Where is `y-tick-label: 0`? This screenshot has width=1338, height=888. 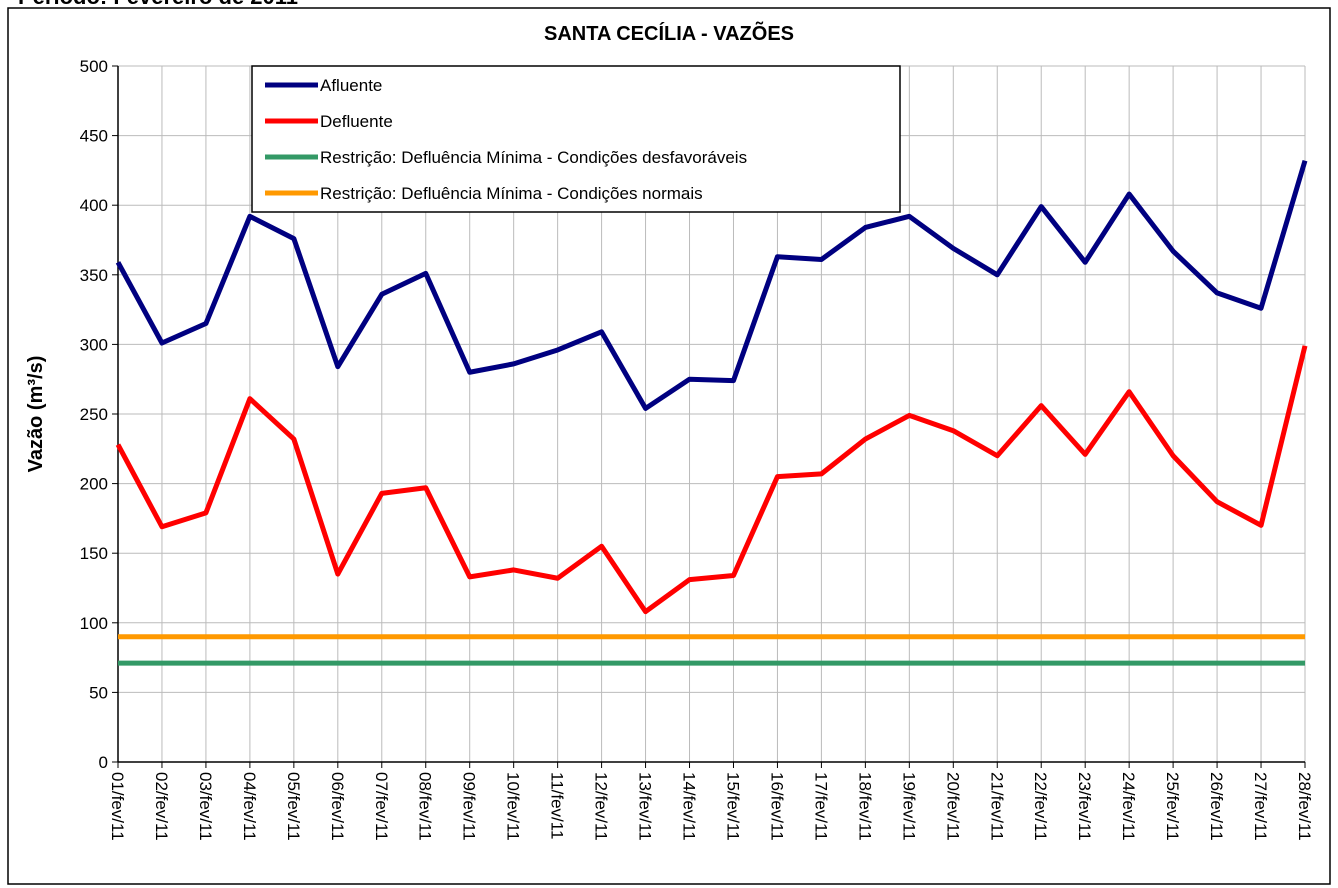
y-tick-label: 0 is located at coordinates (103, 762).